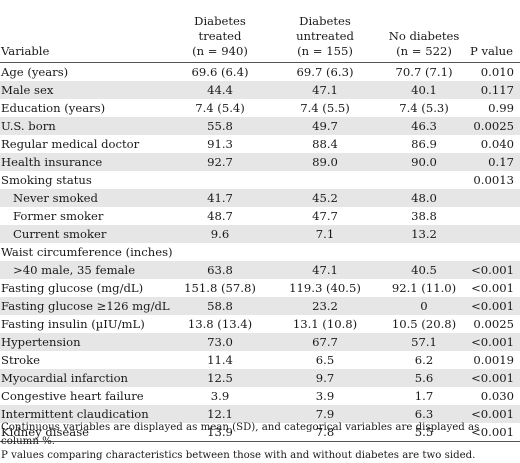 The width and height of the screenshot is (520, 463). I want to click on cell-no-diabetes: 10.5 (20.8), so click(424, 324).